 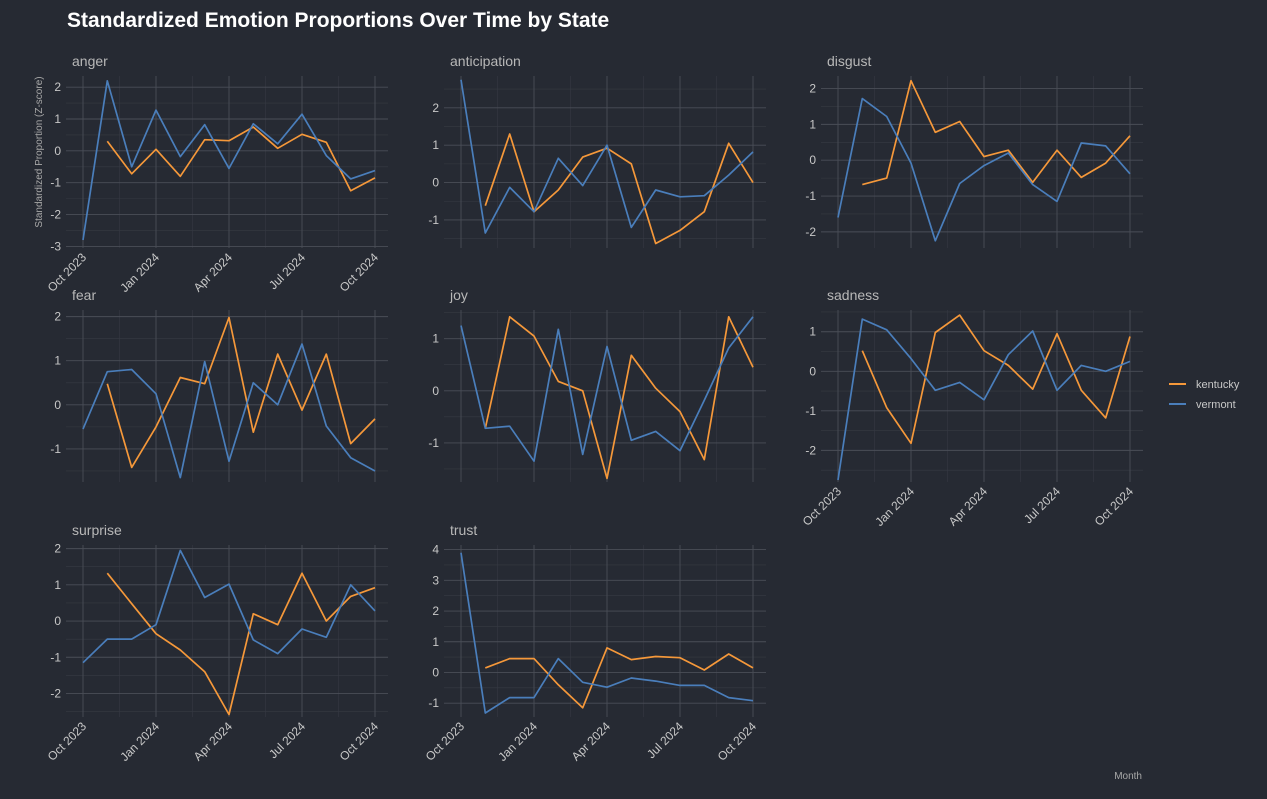 What do you see at coordinates (1128, 776) in the screenshot?
I see `x-axis-title: Month` at bounding box center [1128, 776].